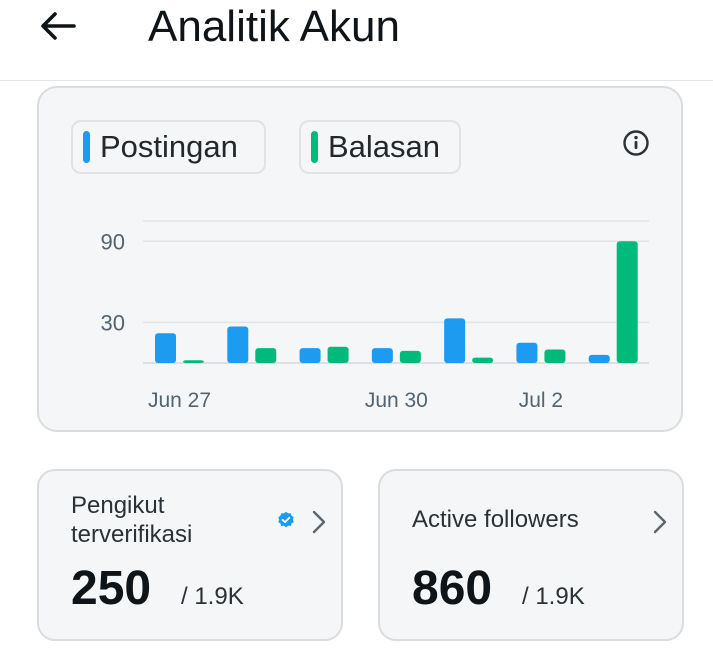  Describe the element at coordinates (314, 147) in the screenshot. I see `legend-swatch-replies` at that location.